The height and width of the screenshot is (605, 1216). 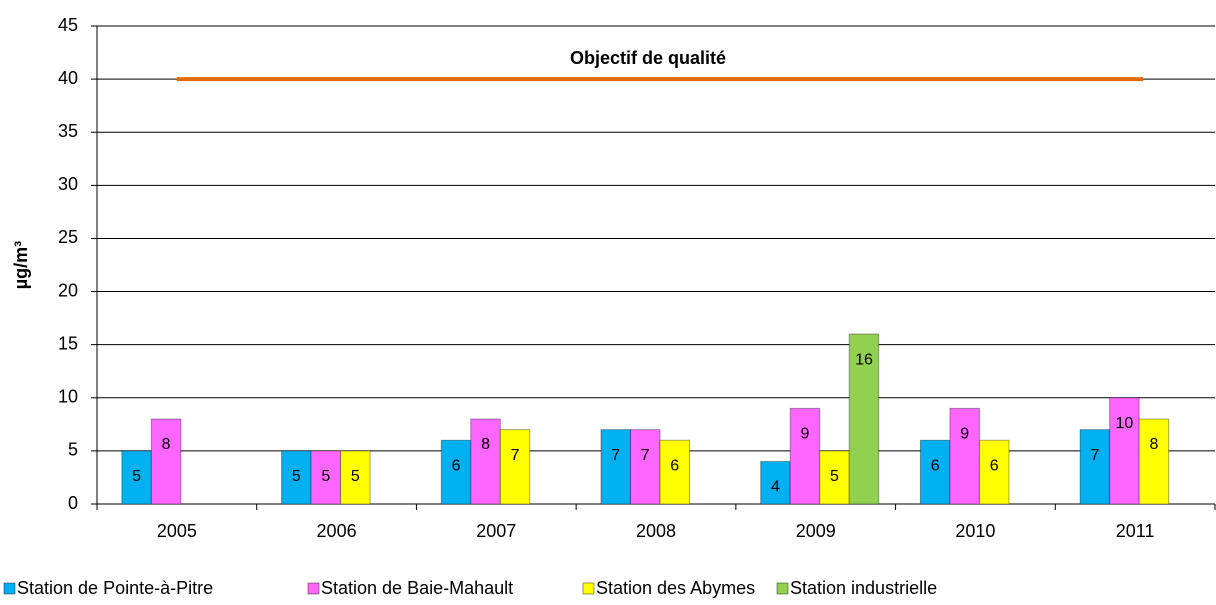 I want to click on x-tick-label: 2011, so click(x=1135, y=531).